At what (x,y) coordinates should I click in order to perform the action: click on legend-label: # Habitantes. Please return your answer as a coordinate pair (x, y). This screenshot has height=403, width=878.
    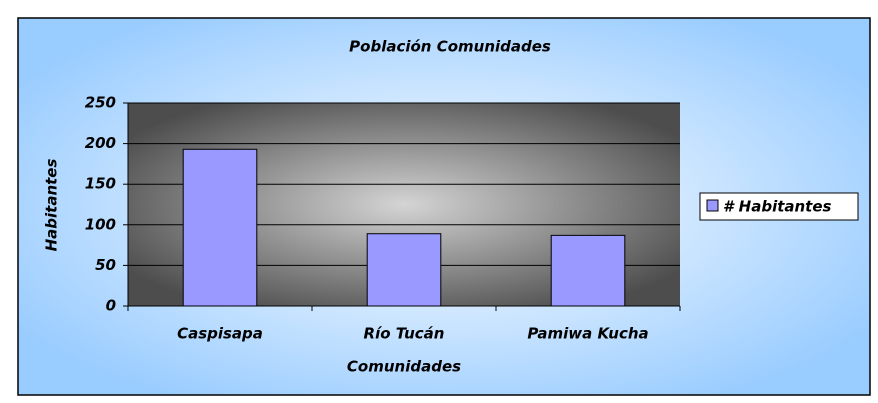
    Looking at the image, I should click on (777, 207).